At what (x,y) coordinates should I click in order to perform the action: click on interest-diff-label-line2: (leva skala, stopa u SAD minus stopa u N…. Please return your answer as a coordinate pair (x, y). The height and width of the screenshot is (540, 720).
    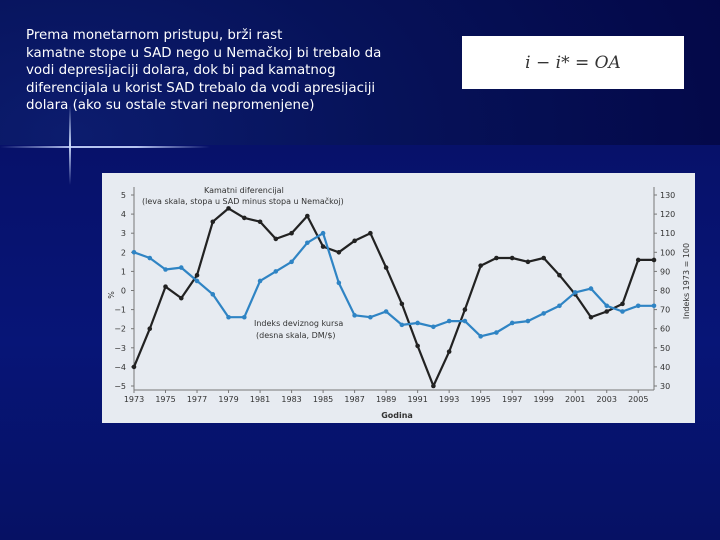
    Looking at the image, I should click on (243, 201).